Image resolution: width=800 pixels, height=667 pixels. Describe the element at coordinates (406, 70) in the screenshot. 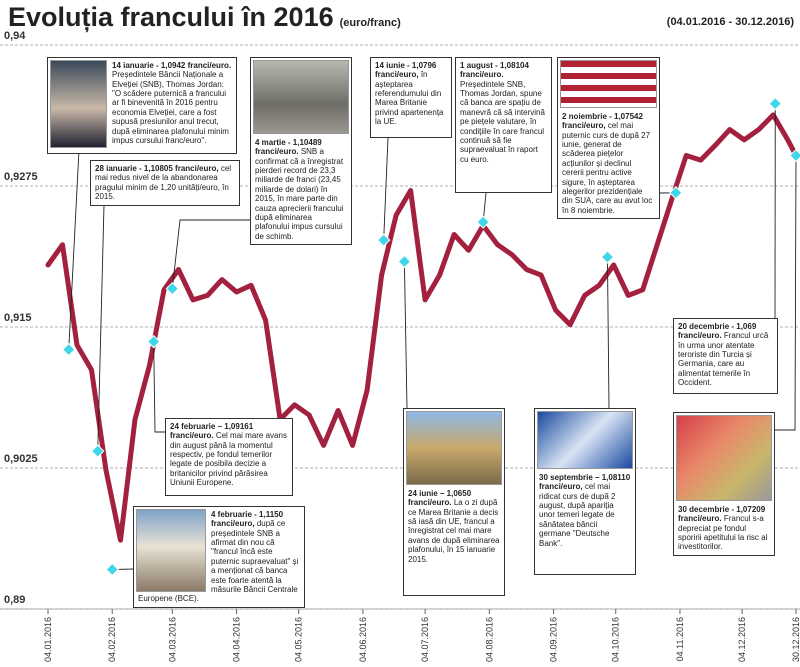

I see `annotation-heading: 14 iunie - 1,0796 franci/euro,` at that location.